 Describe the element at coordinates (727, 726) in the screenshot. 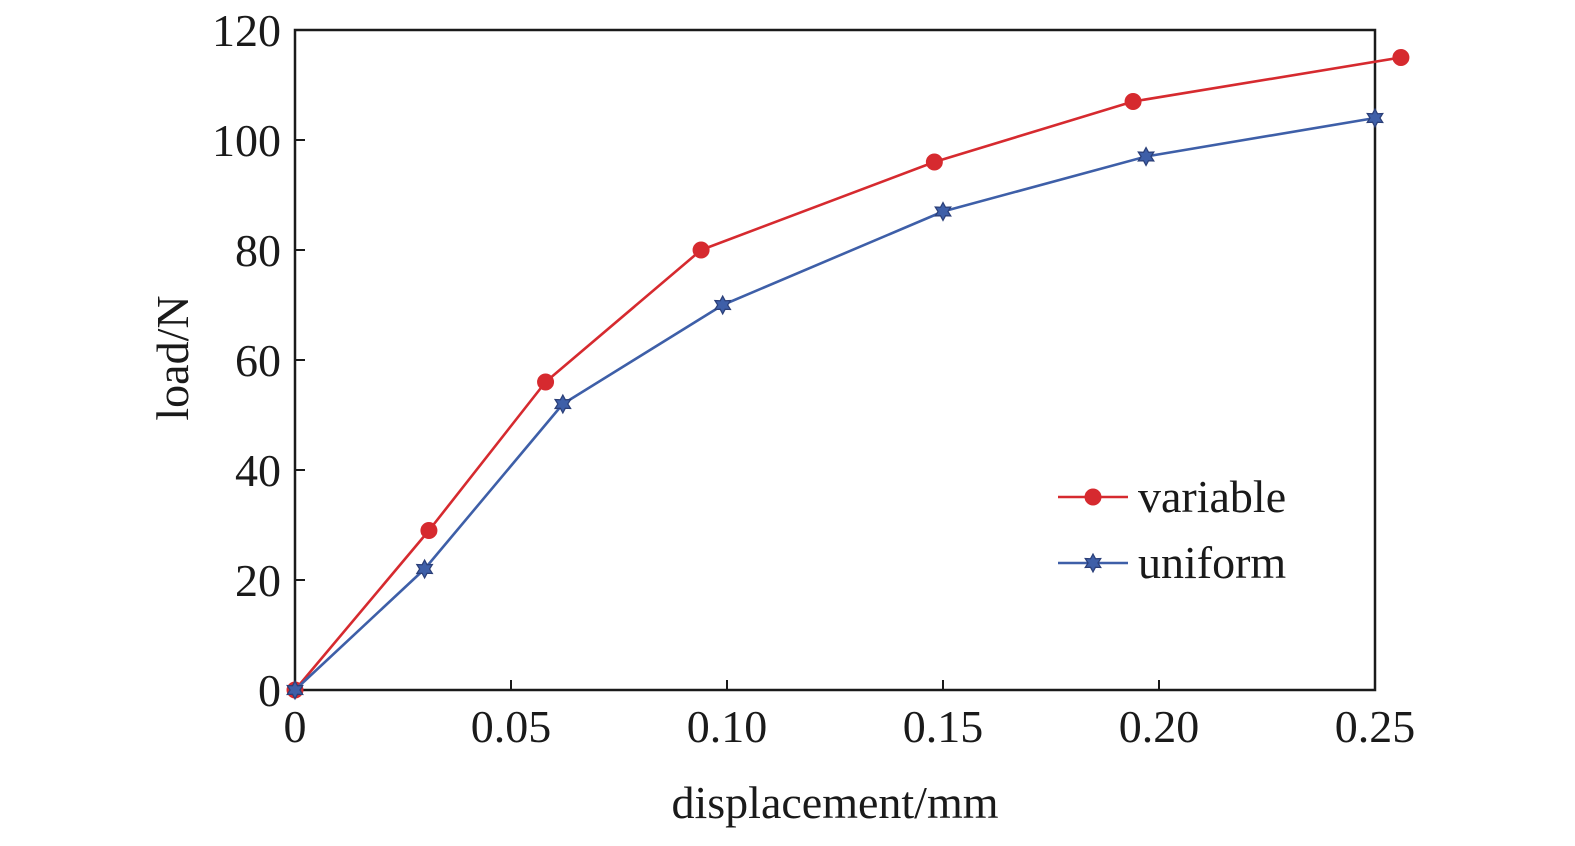

I see `x-tick-label: 0.10` at that location.